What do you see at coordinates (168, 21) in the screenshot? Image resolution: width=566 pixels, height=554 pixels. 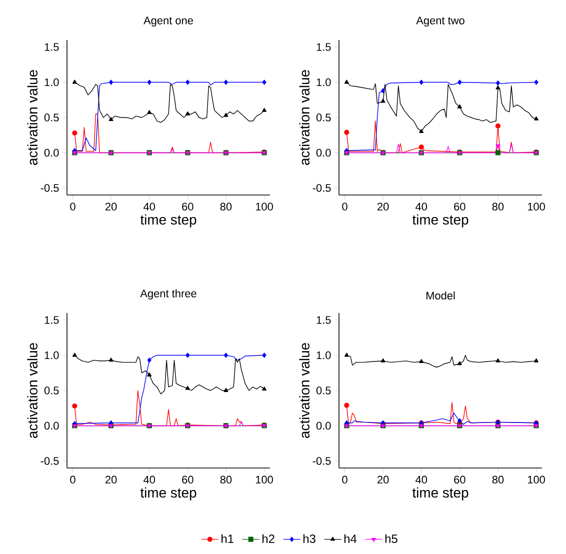 I see `chart-title: Agent one` at bounding box center [168, 21].